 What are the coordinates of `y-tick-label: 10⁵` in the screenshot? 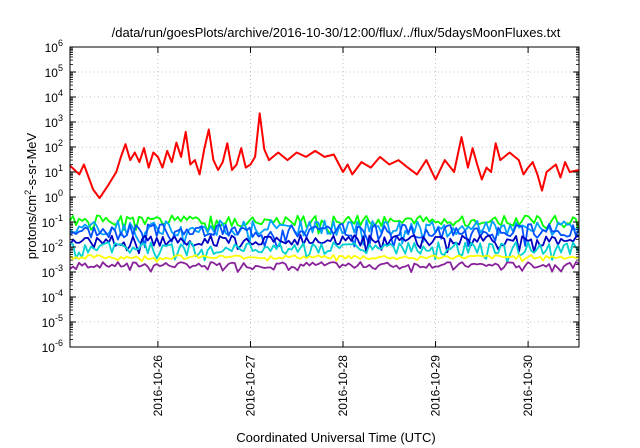 It's located at (54, 71).